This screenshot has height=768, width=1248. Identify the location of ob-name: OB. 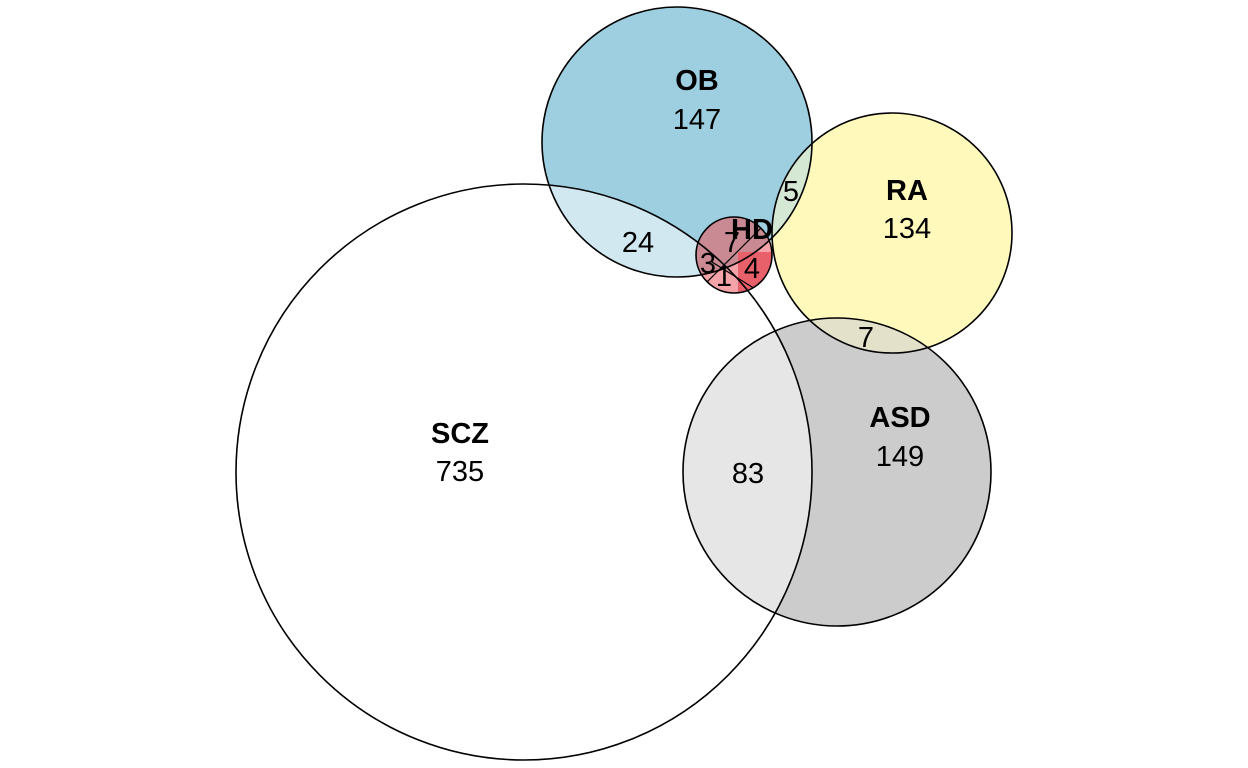
(697, 81).